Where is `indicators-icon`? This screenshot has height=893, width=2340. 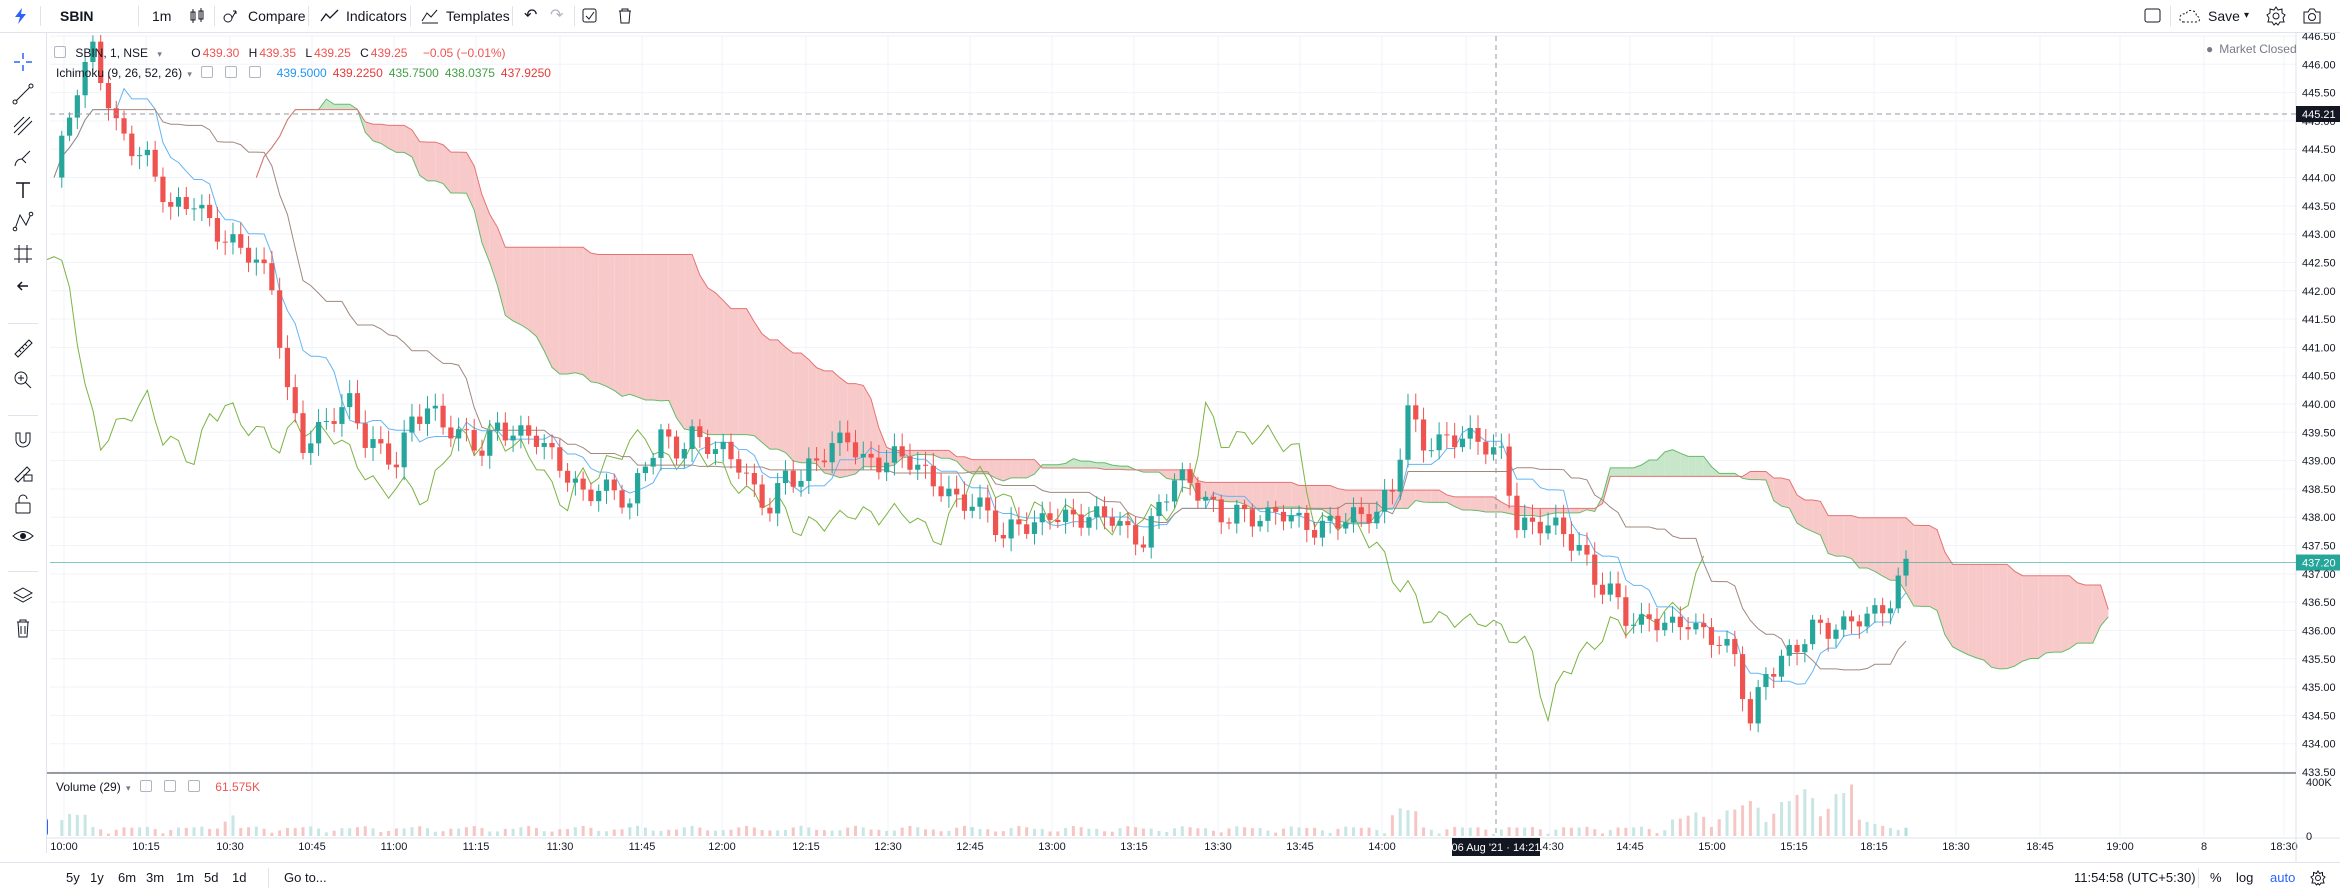 indicators-icon is located at coordinates (330, 16).